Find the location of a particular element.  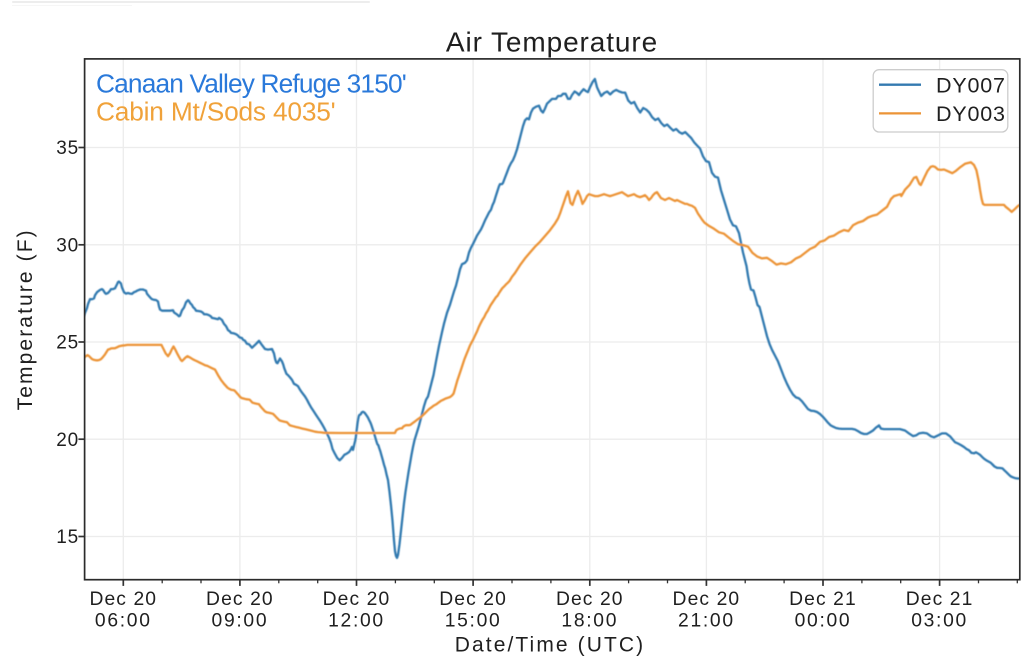

svg-text: 25 is located at coordinates (67, 343).